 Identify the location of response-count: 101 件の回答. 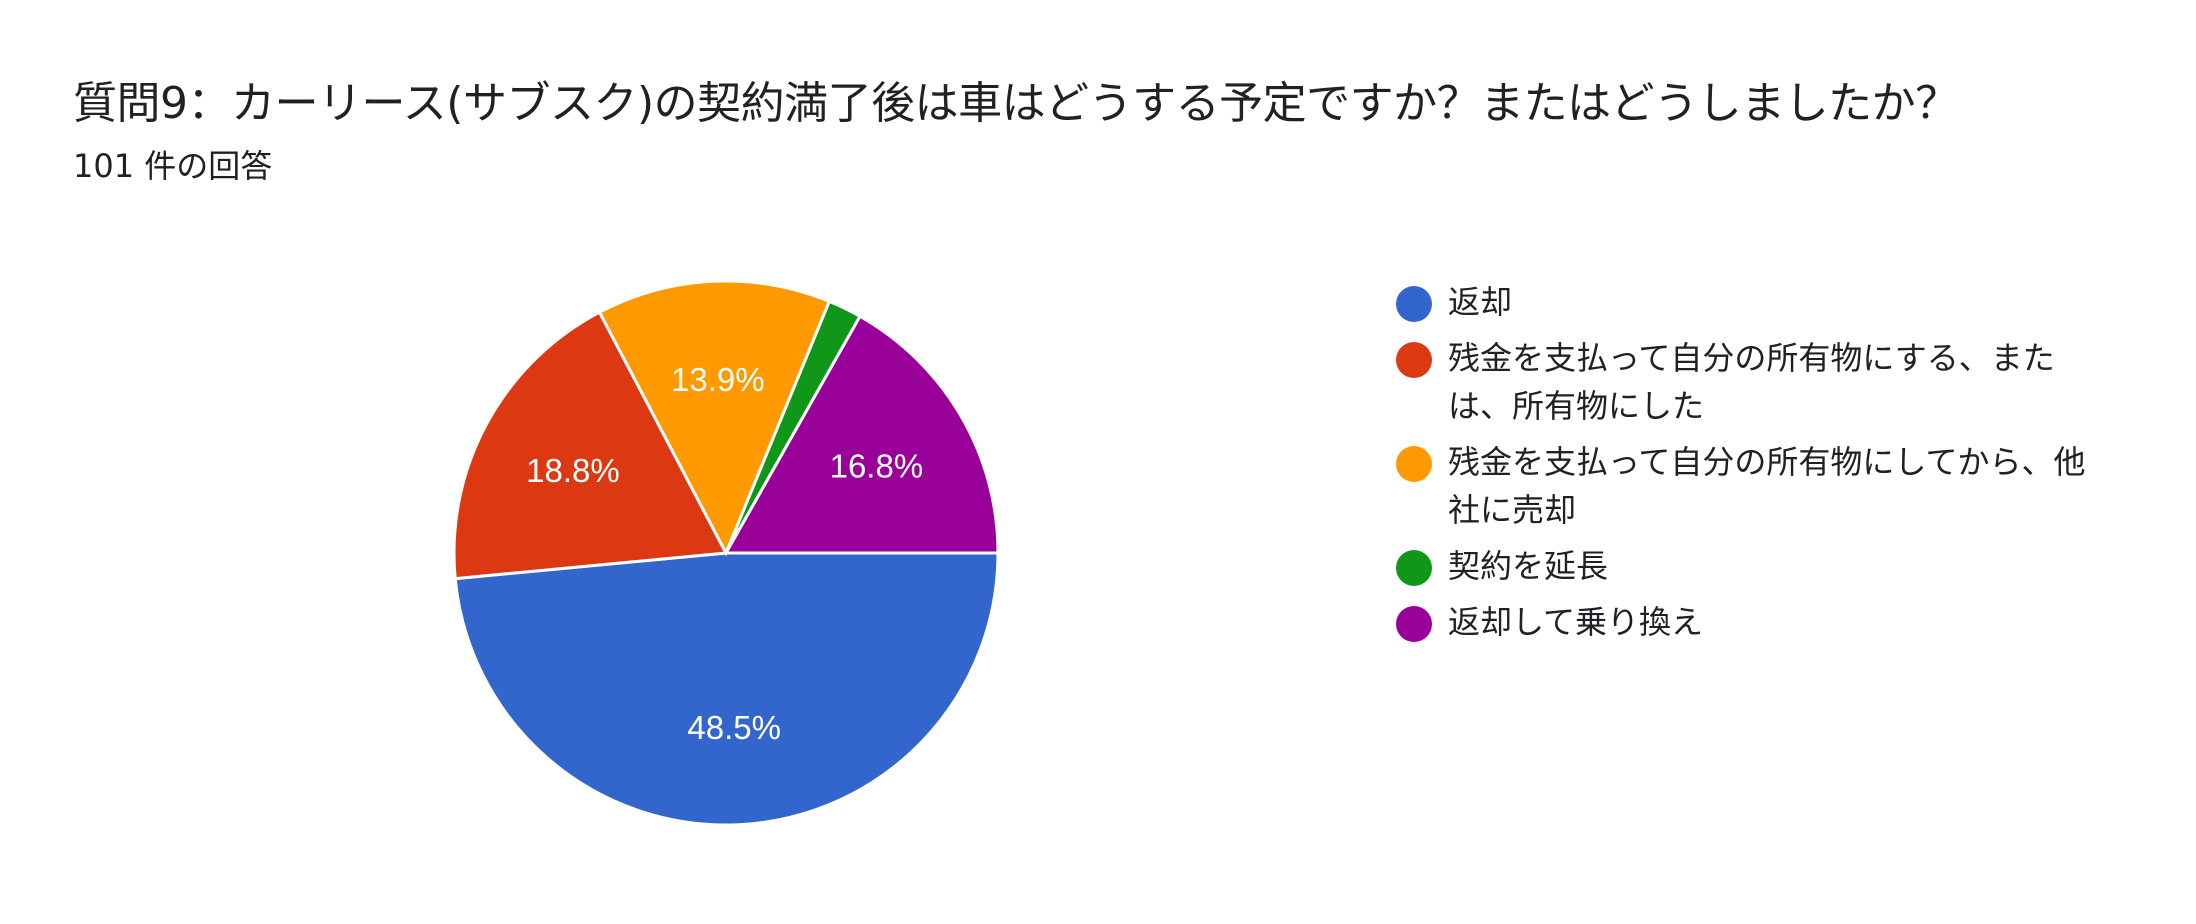
(173, 166).